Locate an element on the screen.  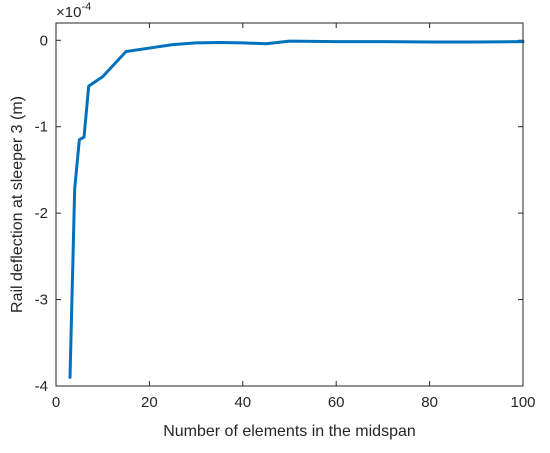
x-tick-label: 60 is located at coordinates (336, 402).